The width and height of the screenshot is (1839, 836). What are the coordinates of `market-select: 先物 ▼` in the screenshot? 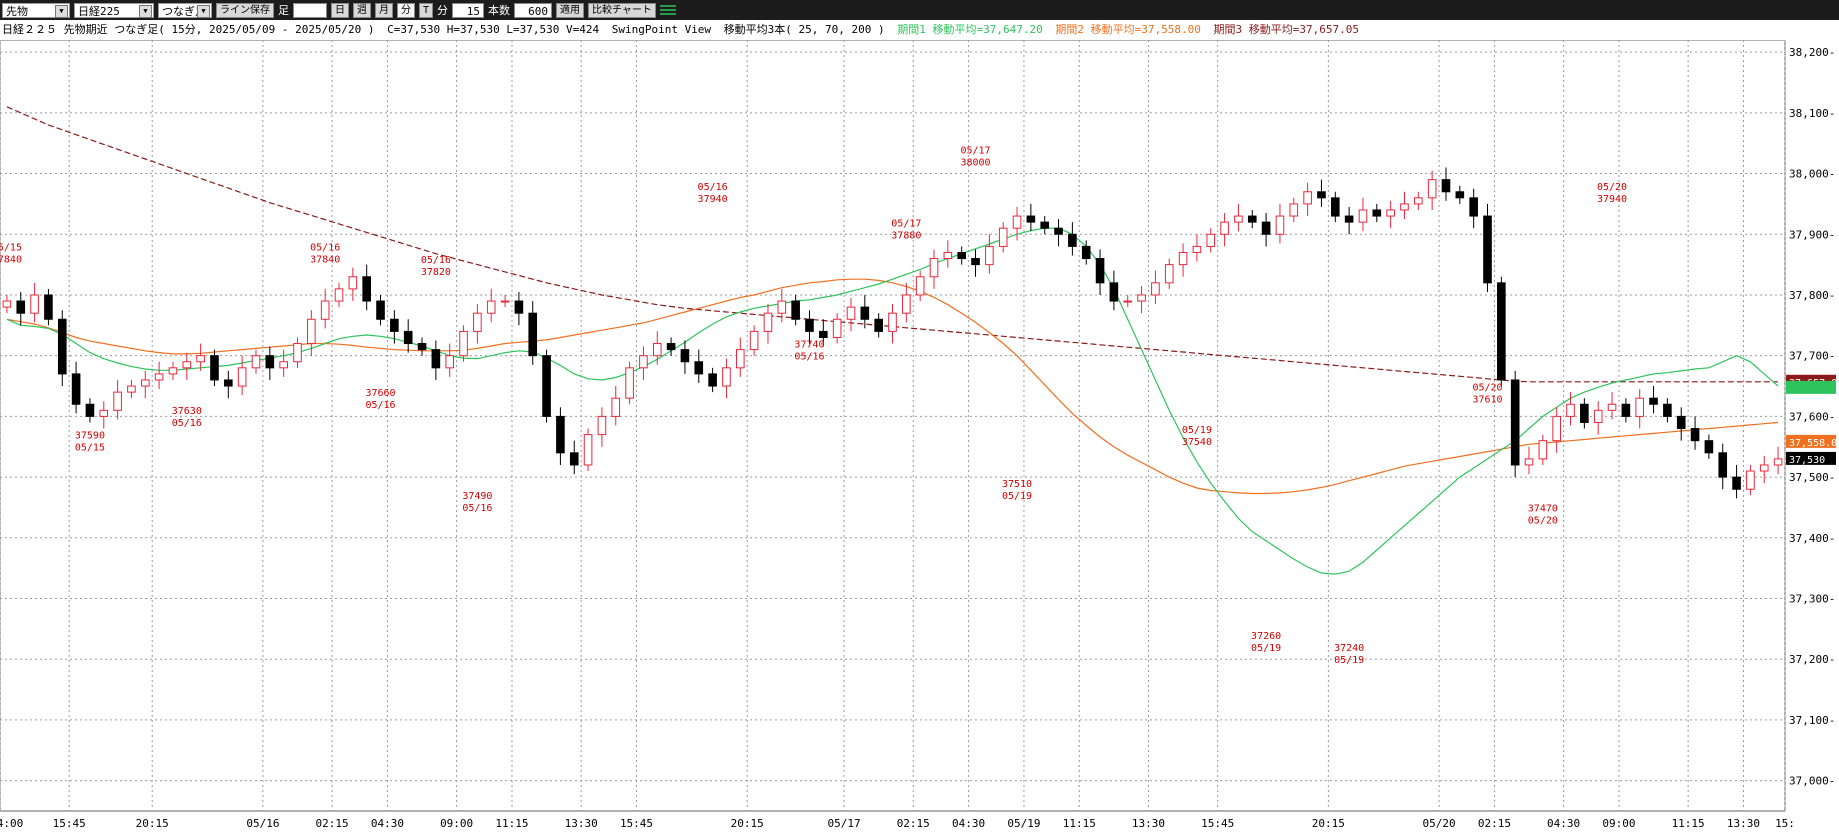 It's located at (36, 10).